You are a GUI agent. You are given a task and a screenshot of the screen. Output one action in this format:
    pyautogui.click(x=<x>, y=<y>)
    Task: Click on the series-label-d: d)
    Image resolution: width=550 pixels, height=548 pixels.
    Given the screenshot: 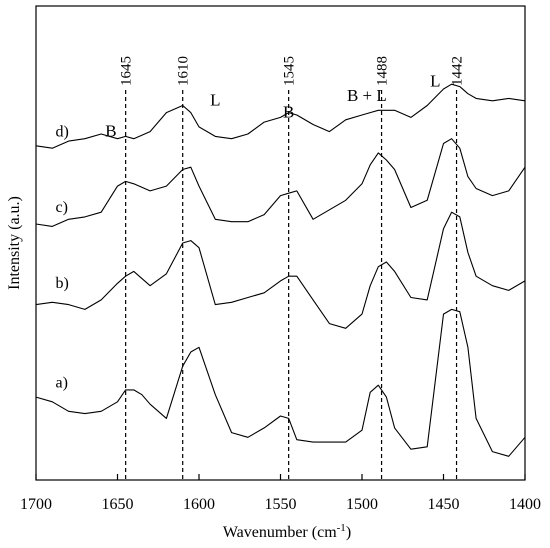 What is the action you would take?
    pyautogui.click(x=62, y=131)
    